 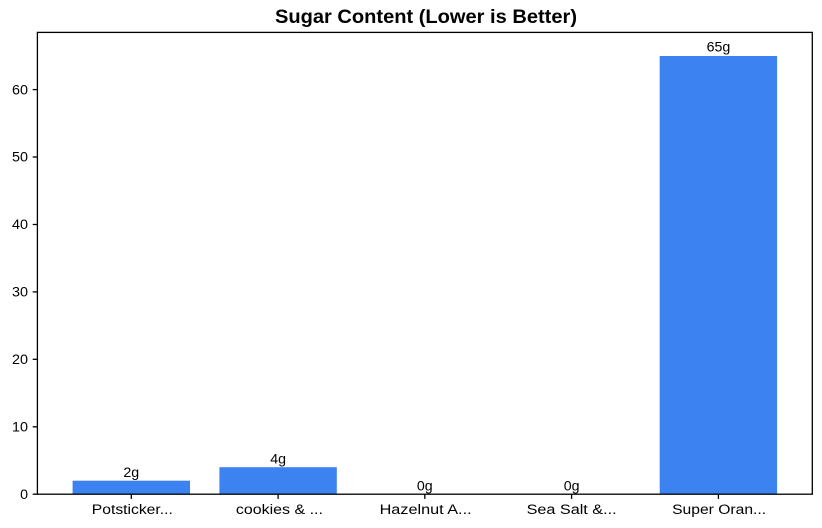 I want to click on svg-text: 60, so click(x=20, y=90).